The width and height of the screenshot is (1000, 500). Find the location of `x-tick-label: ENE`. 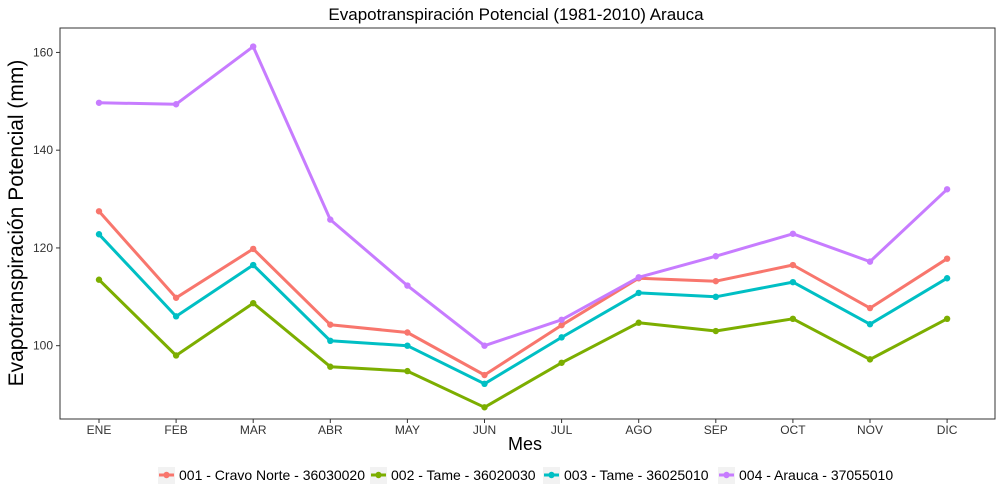

x-tick-label: ENE is located at coordinates (99, 430).